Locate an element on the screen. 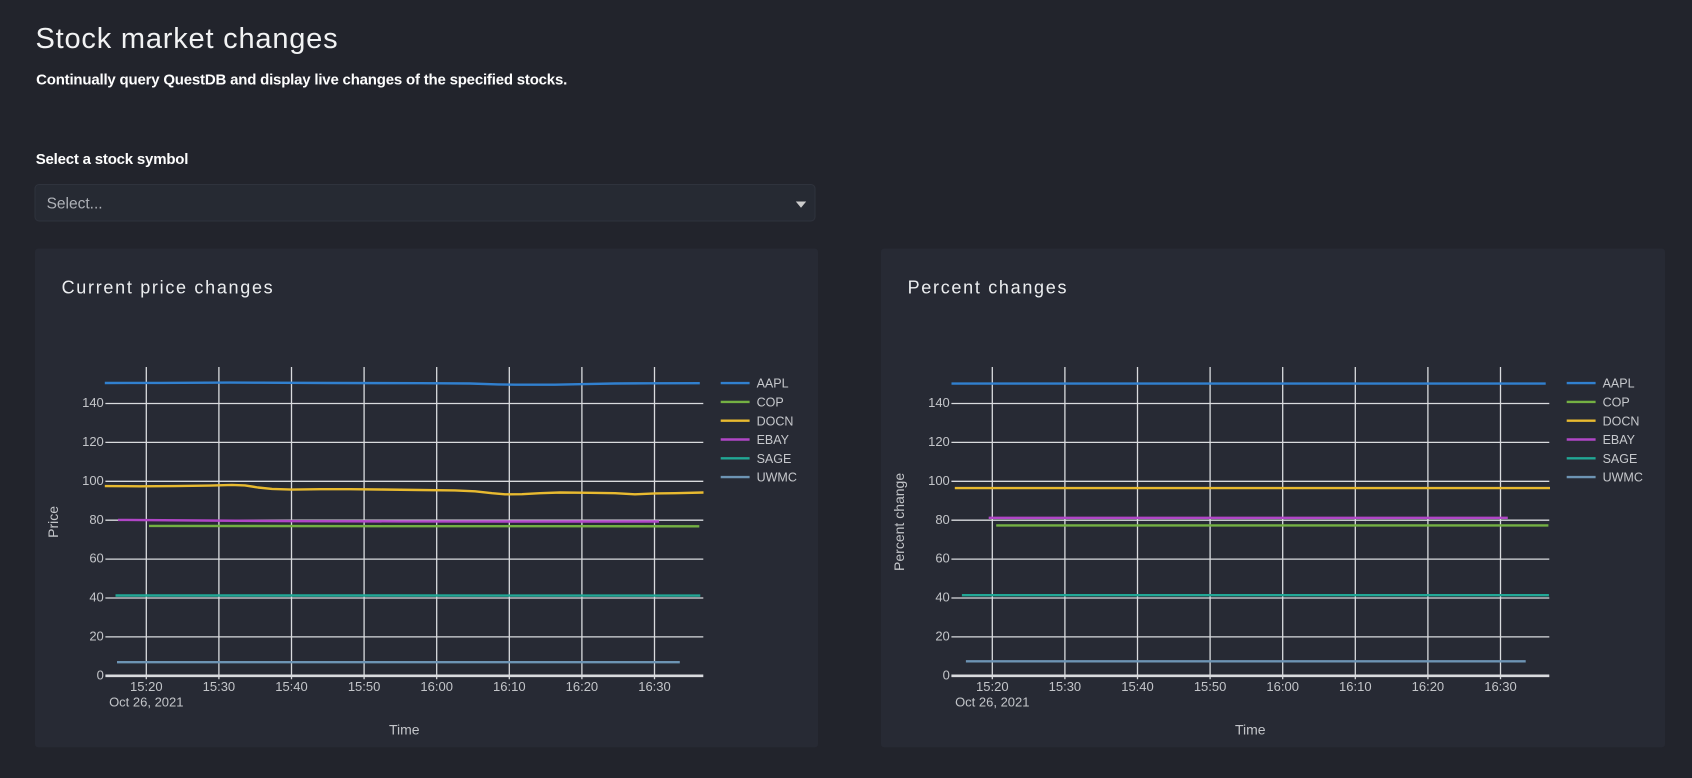 The image size is (1692, 778). svg-text: Stock market changes is located at coordinates (187, 39).